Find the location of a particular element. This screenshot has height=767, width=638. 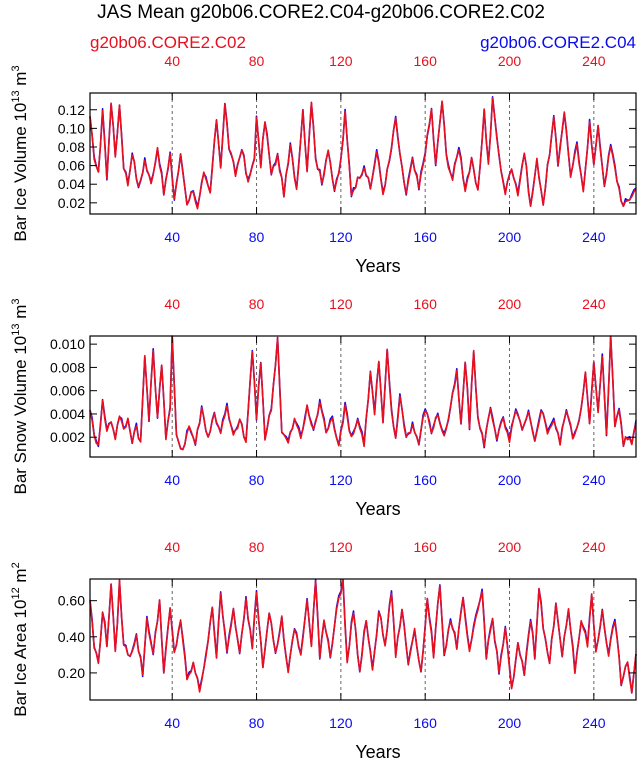

x-tick-label-top-ice_volume: 240 is located at coordinates (594, 61).